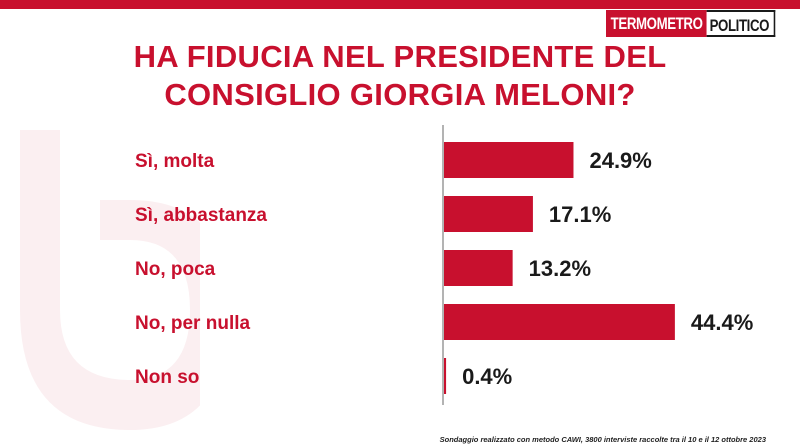 The height and width of the screenshot is (445, 800). Describe the element at coordinates (201, 215) in the screenshot. I see `category-label: Sì, abbastanza` at that location.